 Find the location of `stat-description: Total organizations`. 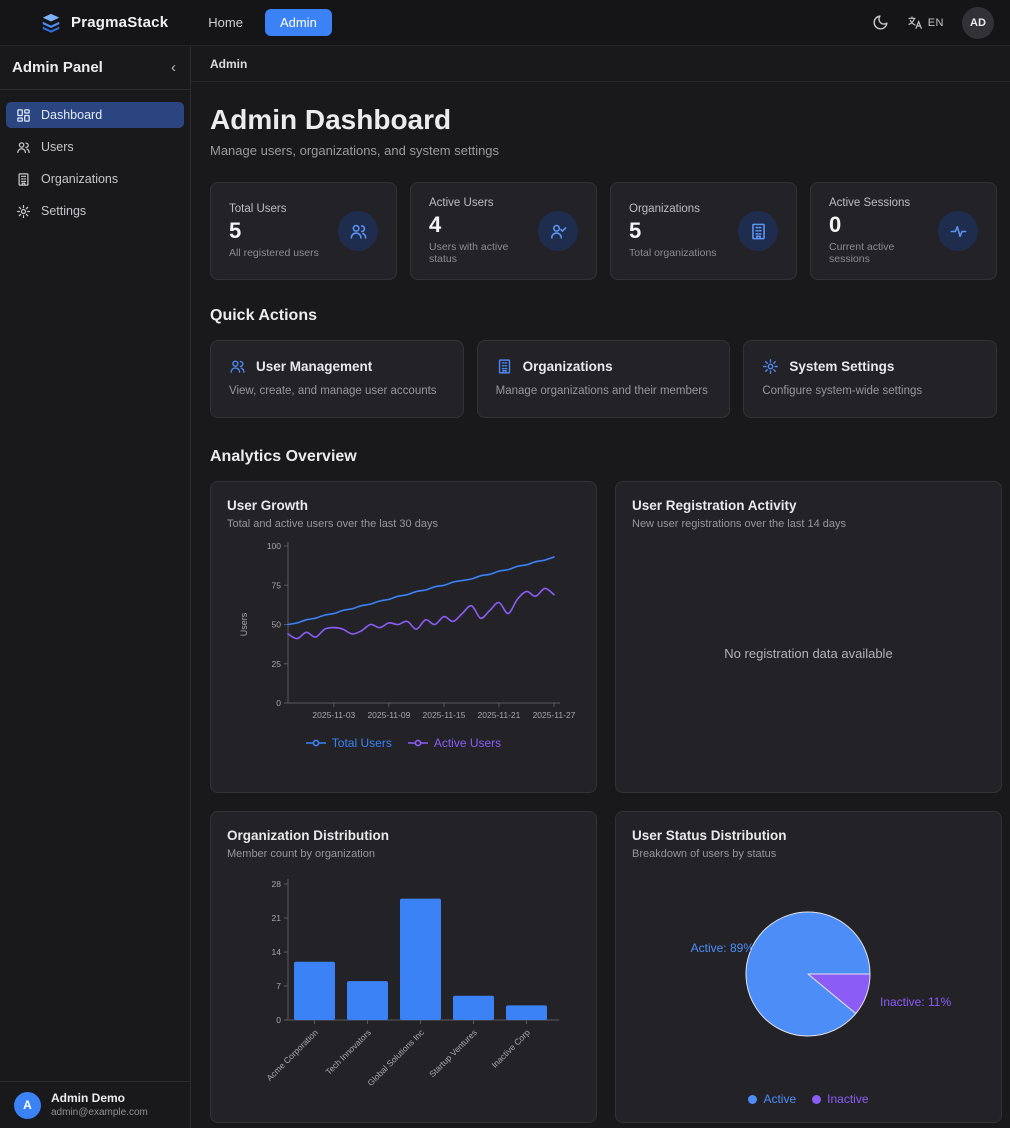

stat-description: Total organizations is located at coordinates (673, 253).